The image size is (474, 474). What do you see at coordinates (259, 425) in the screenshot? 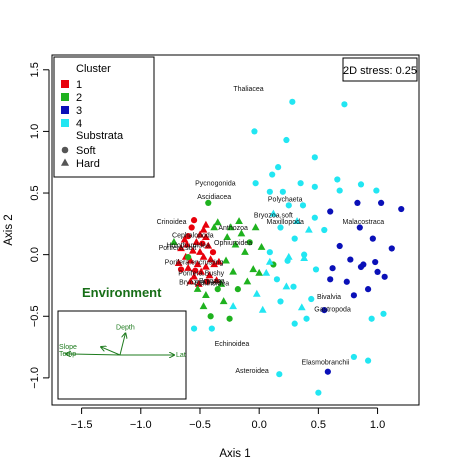
I see `x-tick-label: 0.0` at bounding box center [259, 425].